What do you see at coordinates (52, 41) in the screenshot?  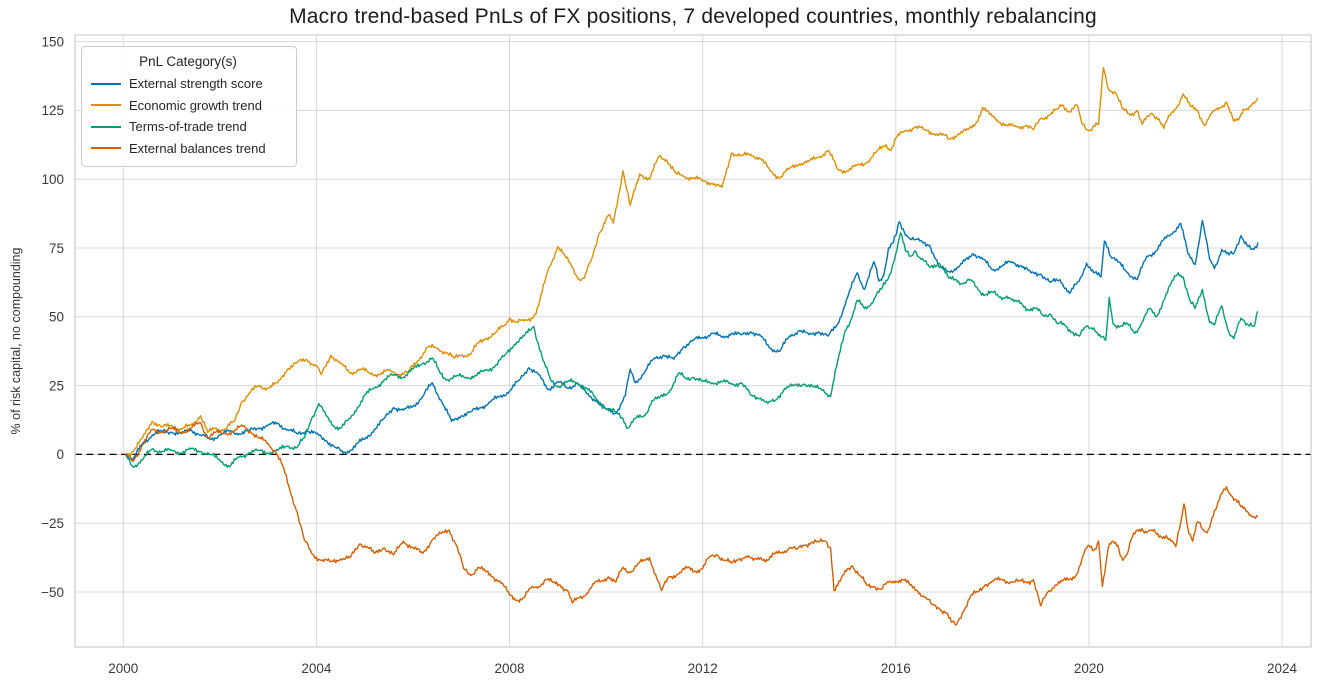 I see `y-tick-label: 150` at bounding box center [52, 41].